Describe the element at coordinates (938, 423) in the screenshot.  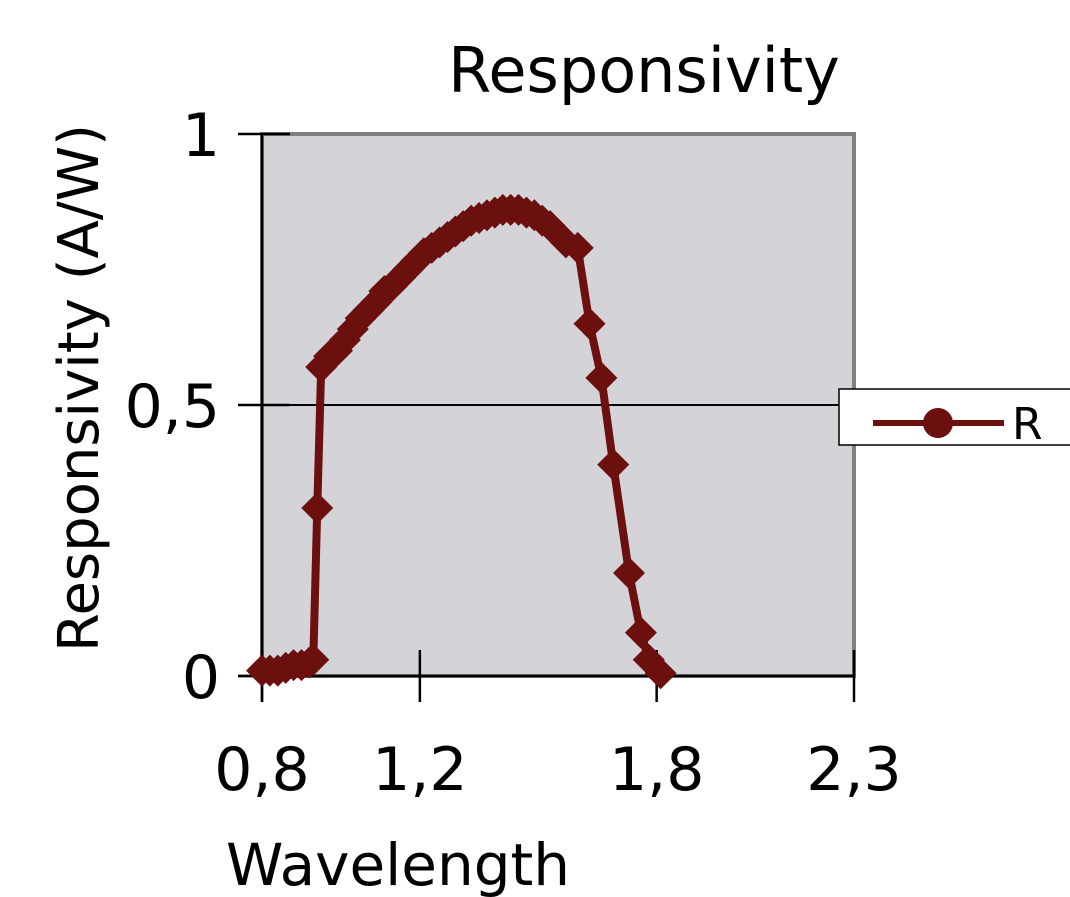
I see `legend-marker` at that location.